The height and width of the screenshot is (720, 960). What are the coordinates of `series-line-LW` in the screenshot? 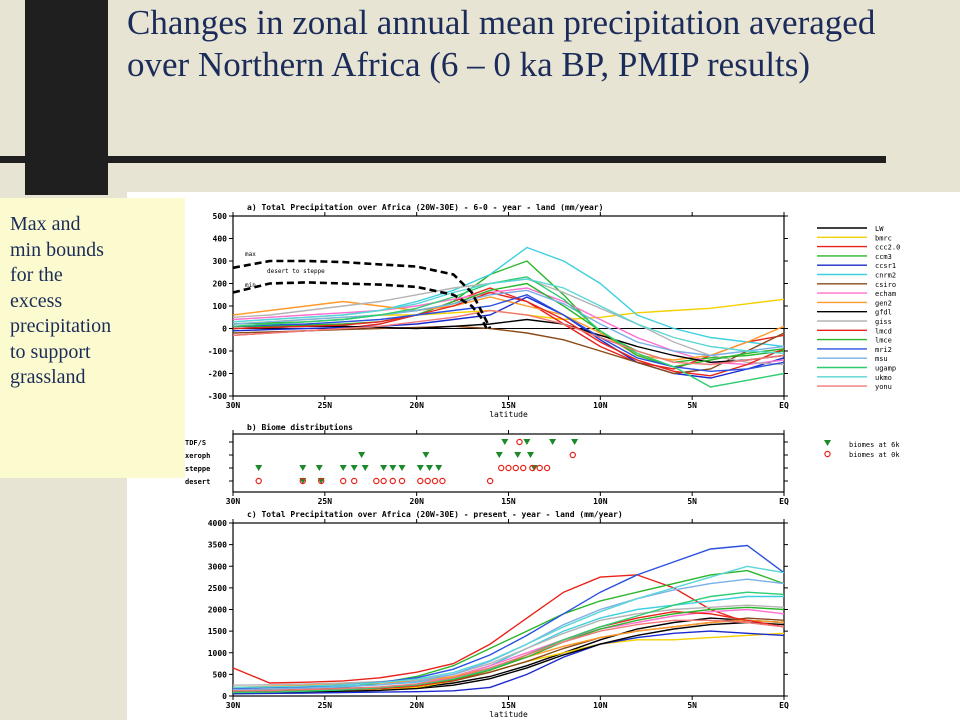 It's located at (509, 654).